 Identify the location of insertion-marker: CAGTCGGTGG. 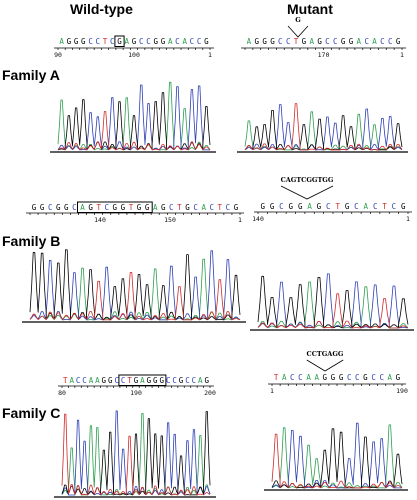
(307, 188).